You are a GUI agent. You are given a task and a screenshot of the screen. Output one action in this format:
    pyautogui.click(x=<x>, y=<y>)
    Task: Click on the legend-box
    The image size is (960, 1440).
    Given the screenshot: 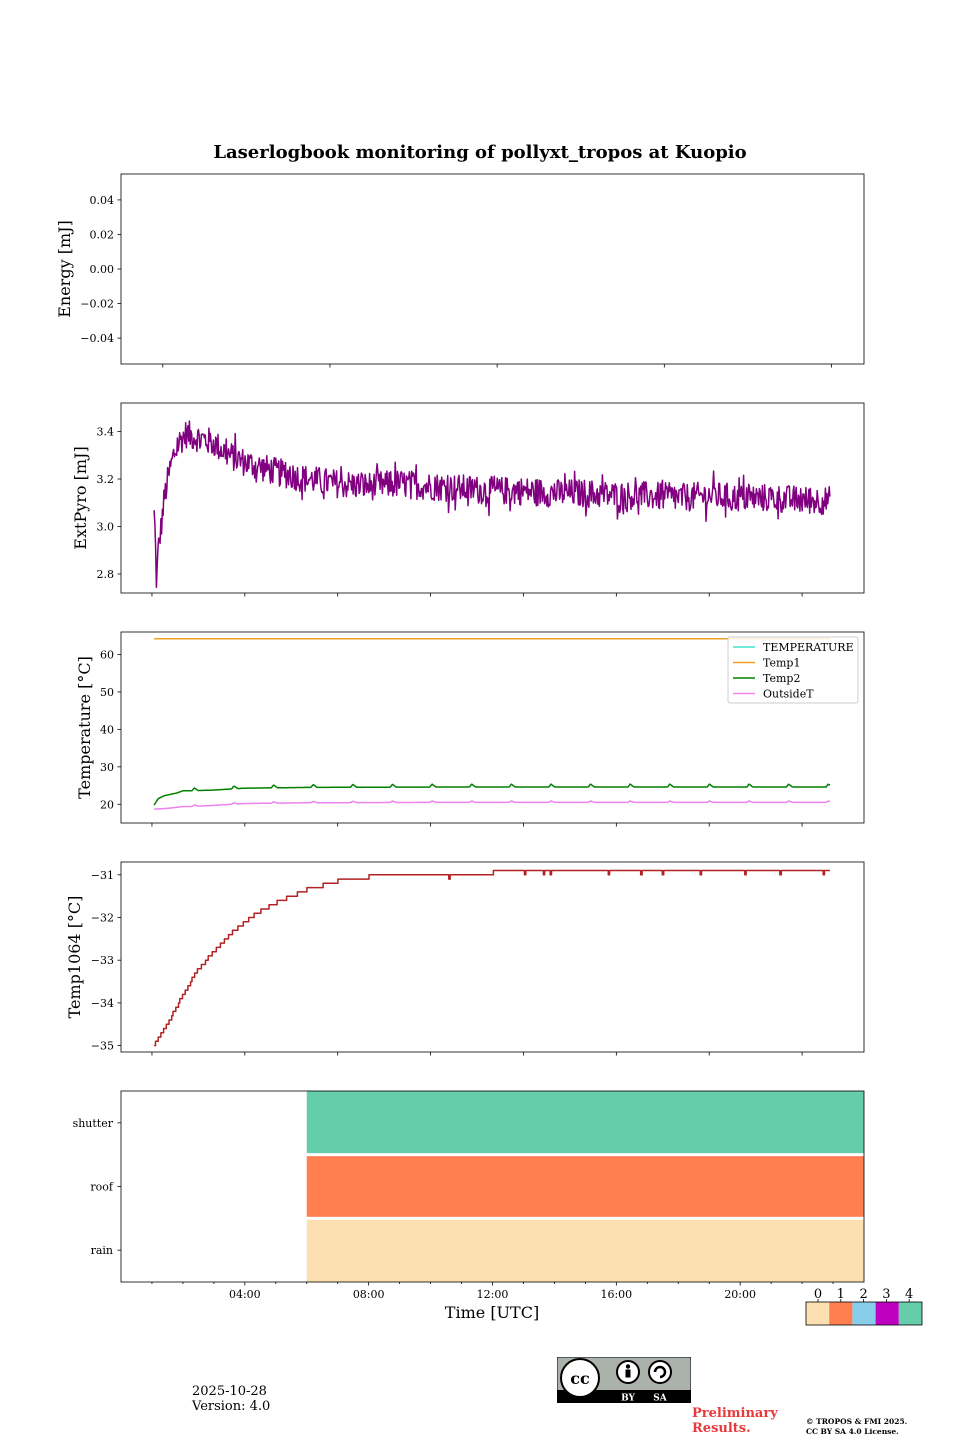 What is the action you would take?
    pyautogui.click(x=793, y=670)
    